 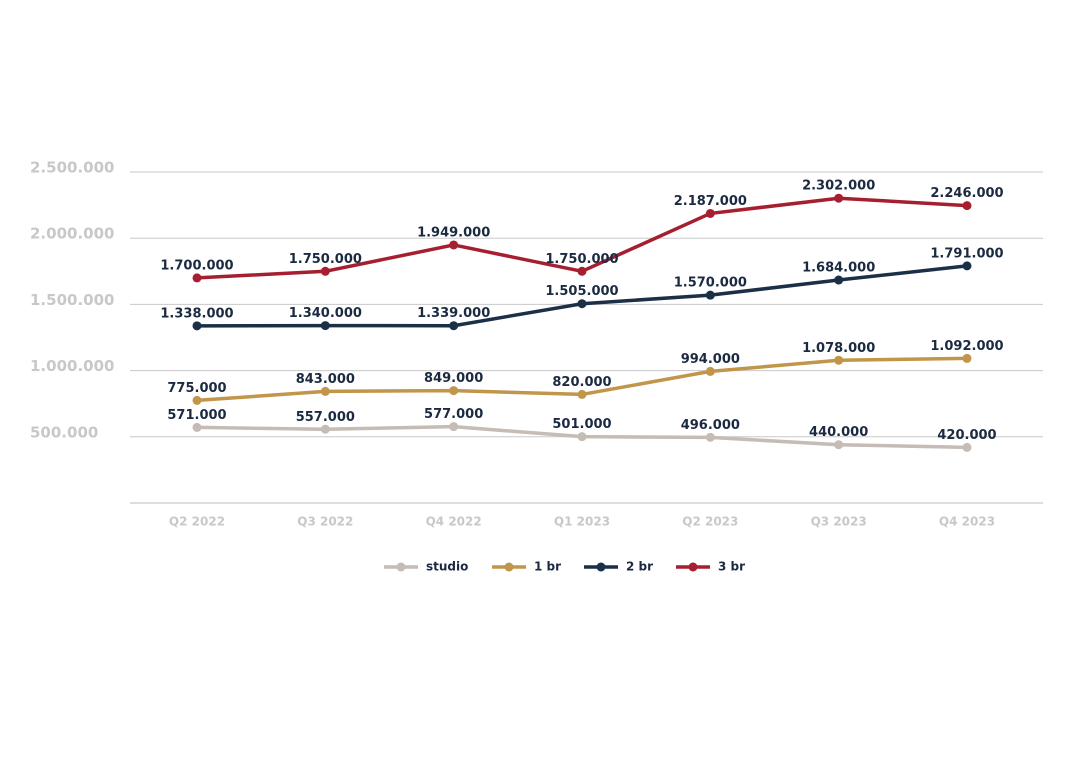 I want to click on data-label: 2.302.000, so click(x=838, y=186).